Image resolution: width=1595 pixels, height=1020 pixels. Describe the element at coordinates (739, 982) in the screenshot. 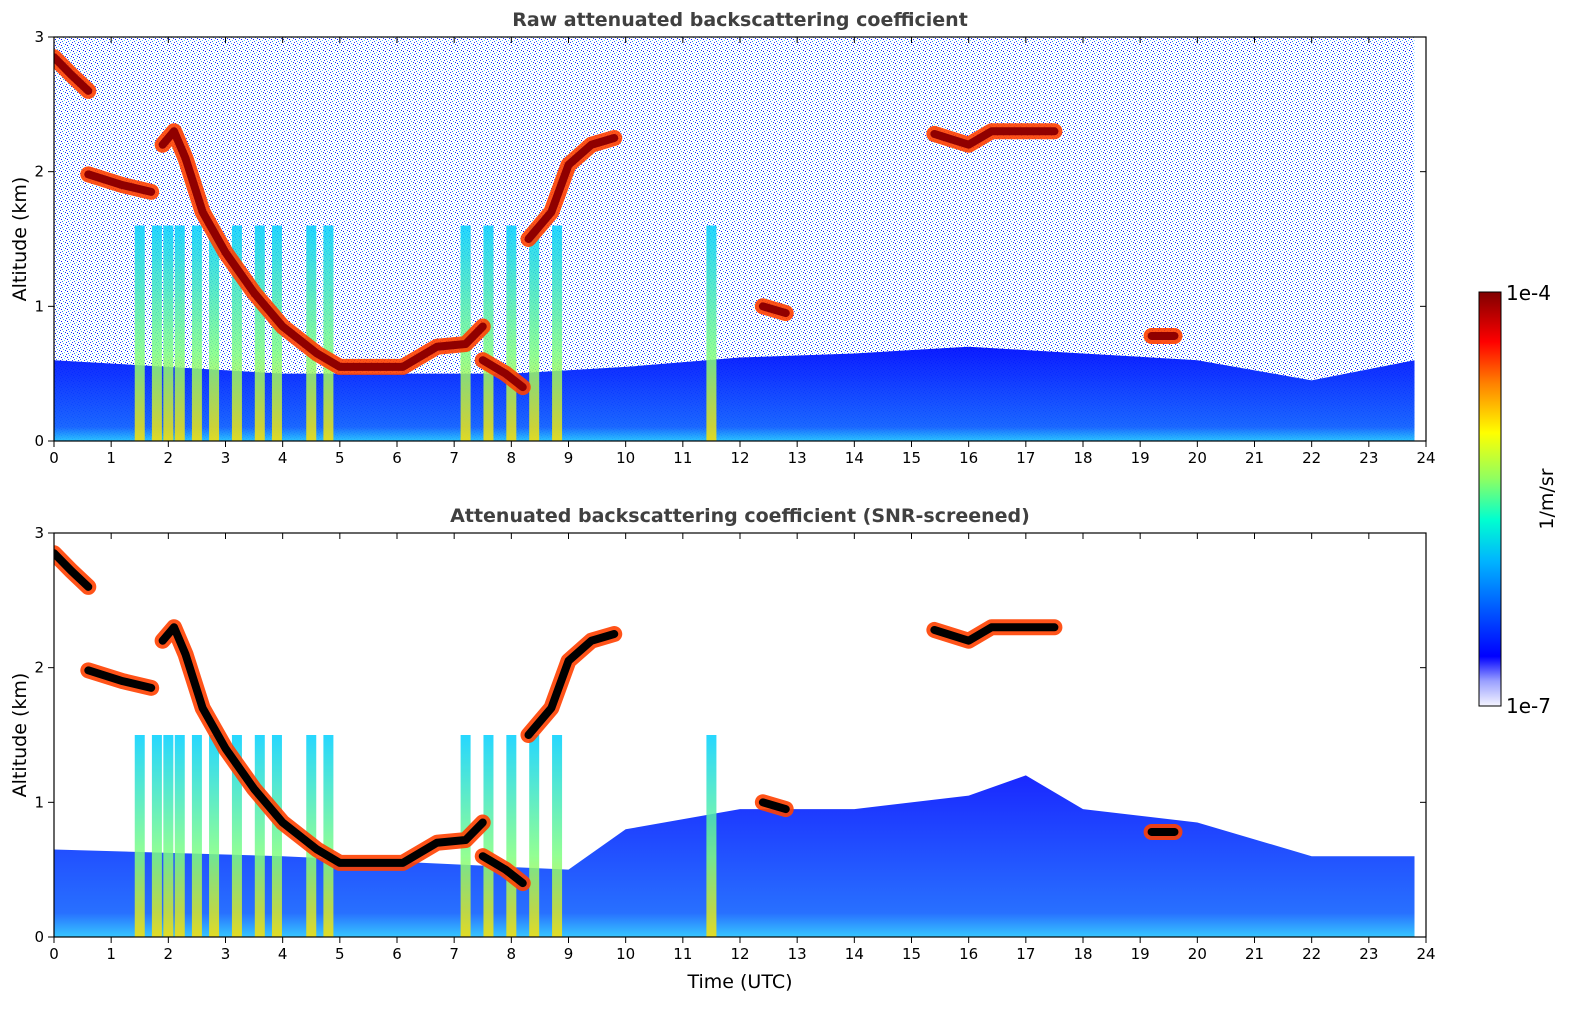

I see `screened-xlabel: Time (UTC)` at that location.